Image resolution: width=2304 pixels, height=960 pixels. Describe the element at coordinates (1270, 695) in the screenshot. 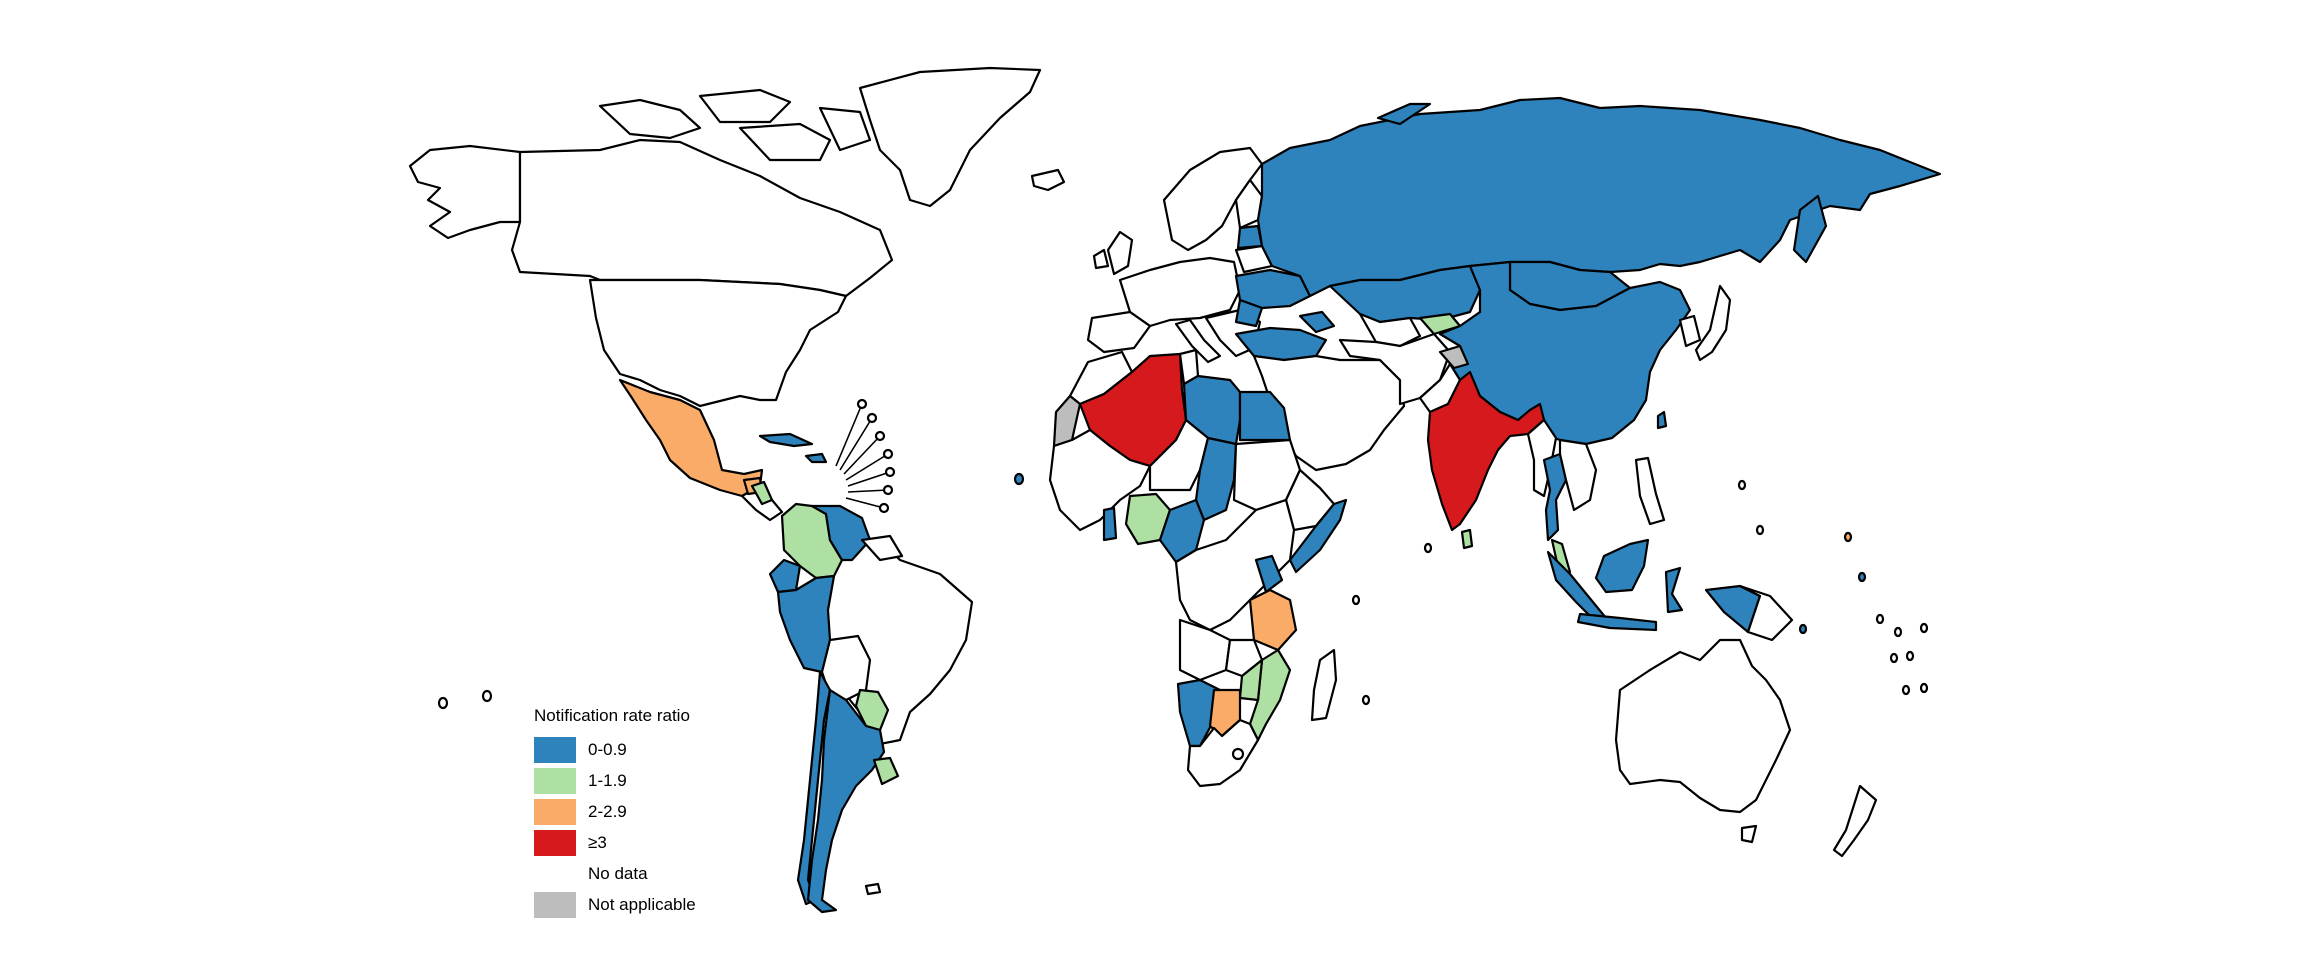

I see `region-mozambique` at that location.